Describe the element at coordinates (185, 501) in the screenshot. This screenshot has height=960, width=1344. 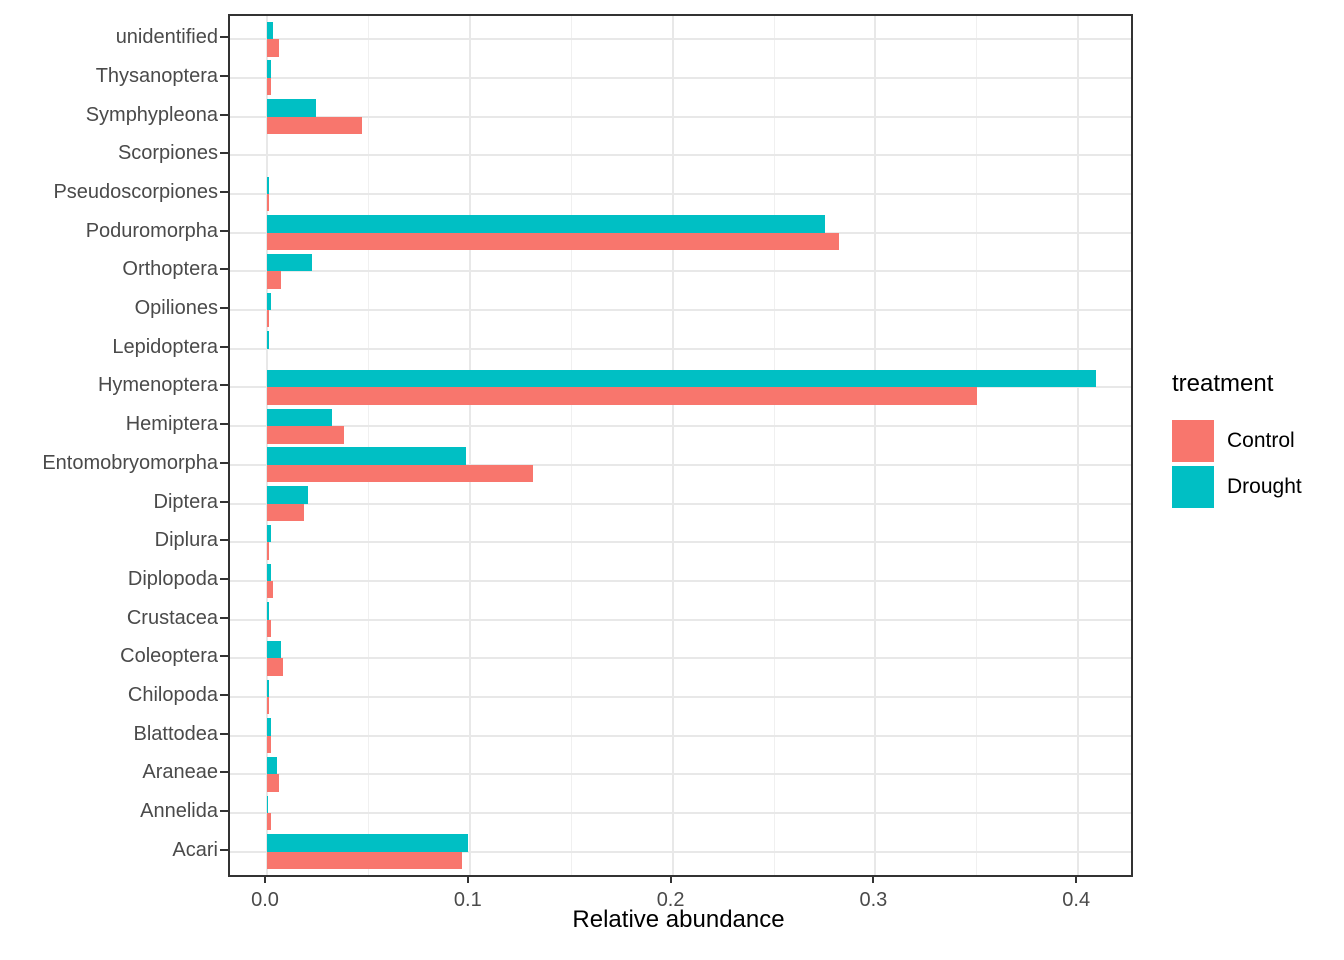
I see `category-label: Diptera` at that location.